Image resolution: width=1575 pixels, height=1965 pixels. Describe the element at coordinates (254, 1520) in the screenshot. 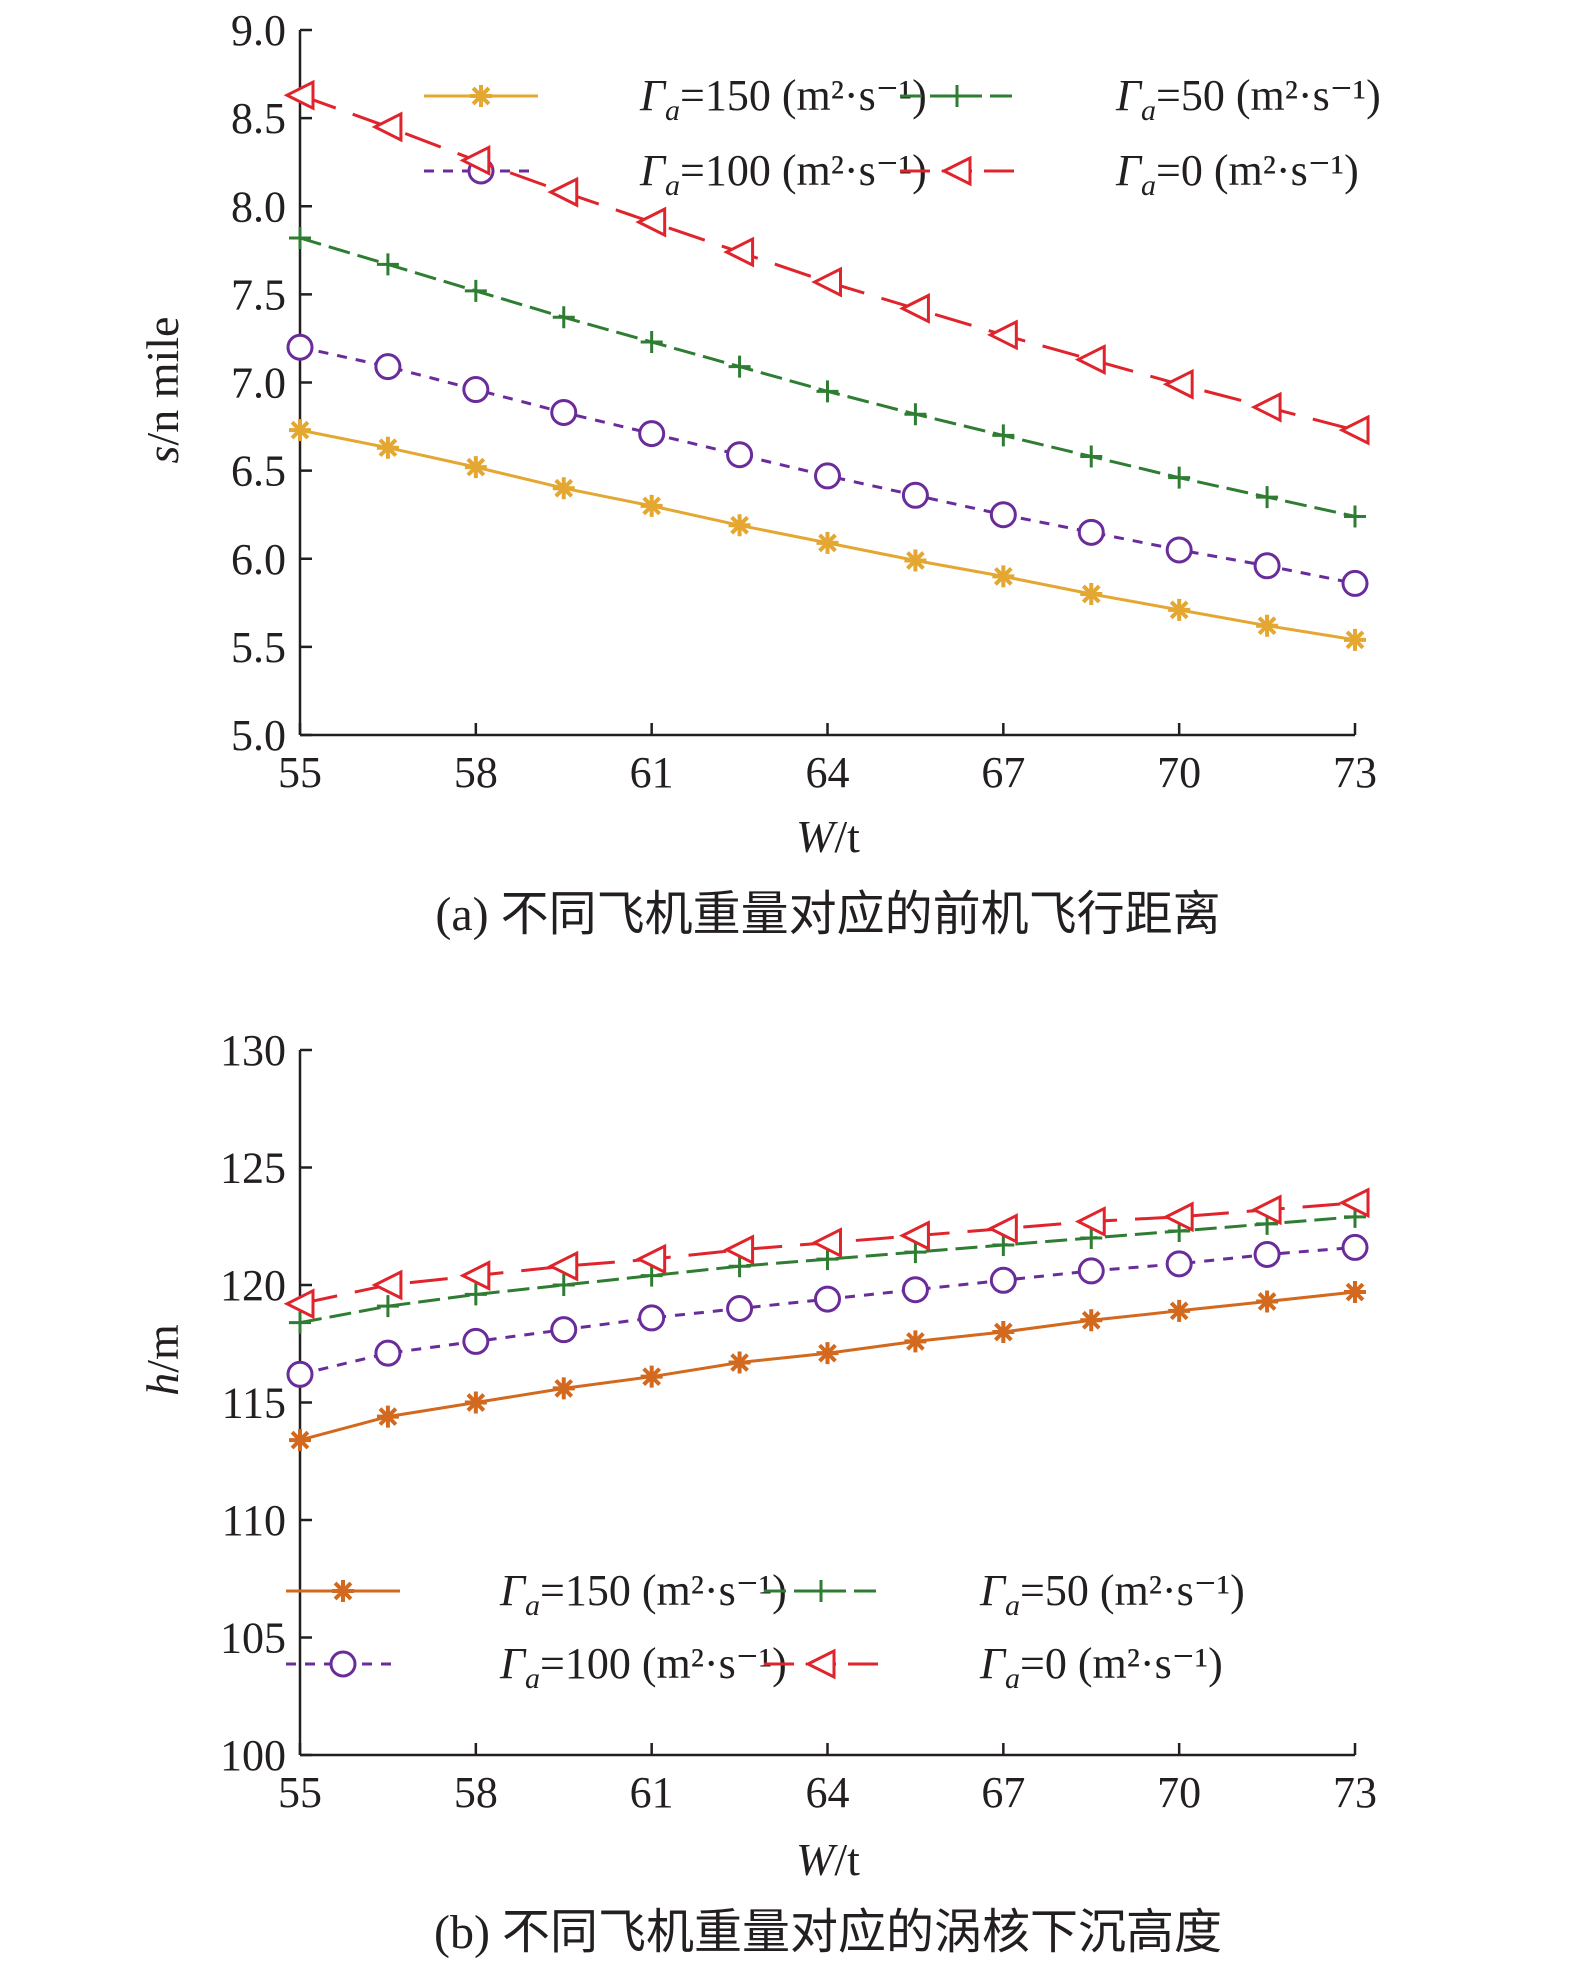

I see `y-tick-label: 110` at that location.